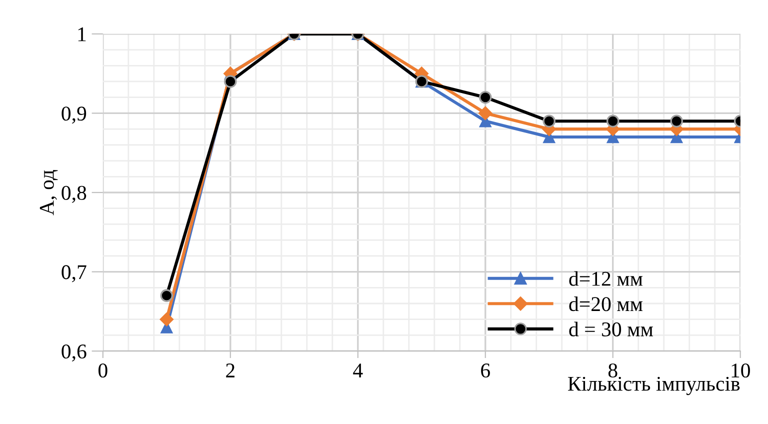 The image size is (768, 424). I want to click on x-tick-label: 0, so click(103, 370).